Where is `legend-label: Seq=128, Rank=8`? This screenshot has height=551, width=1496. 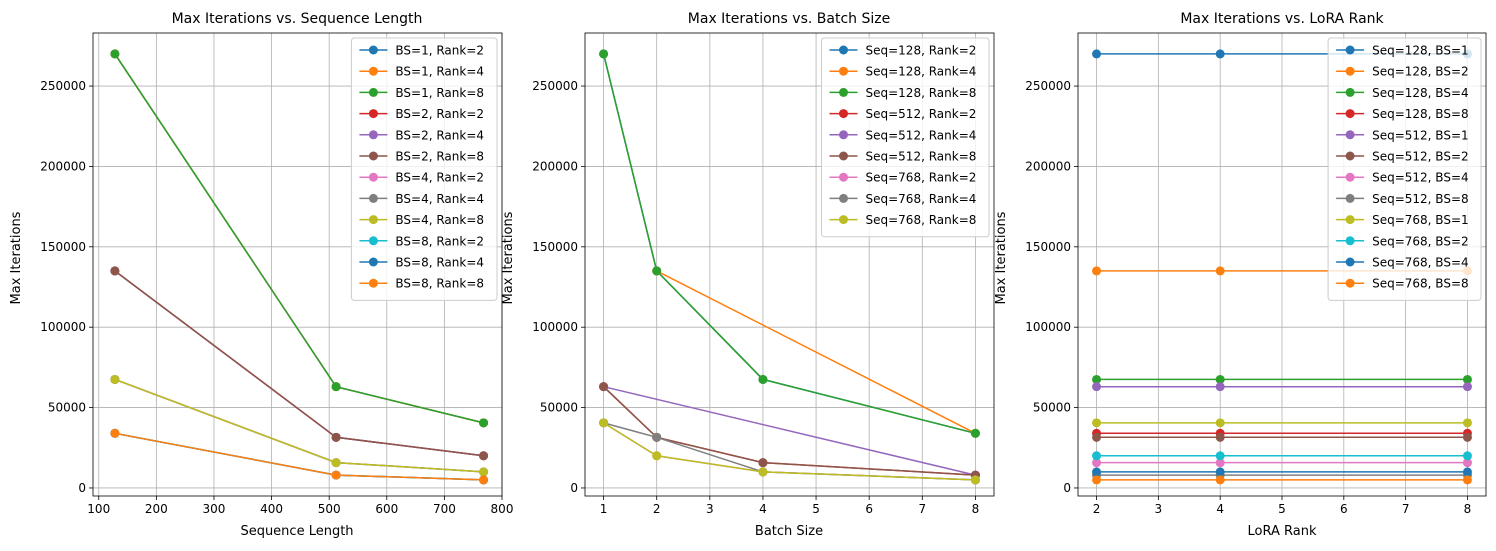
legend-label: Seq=128, Rank=8 is located at coordinates (921, 93).